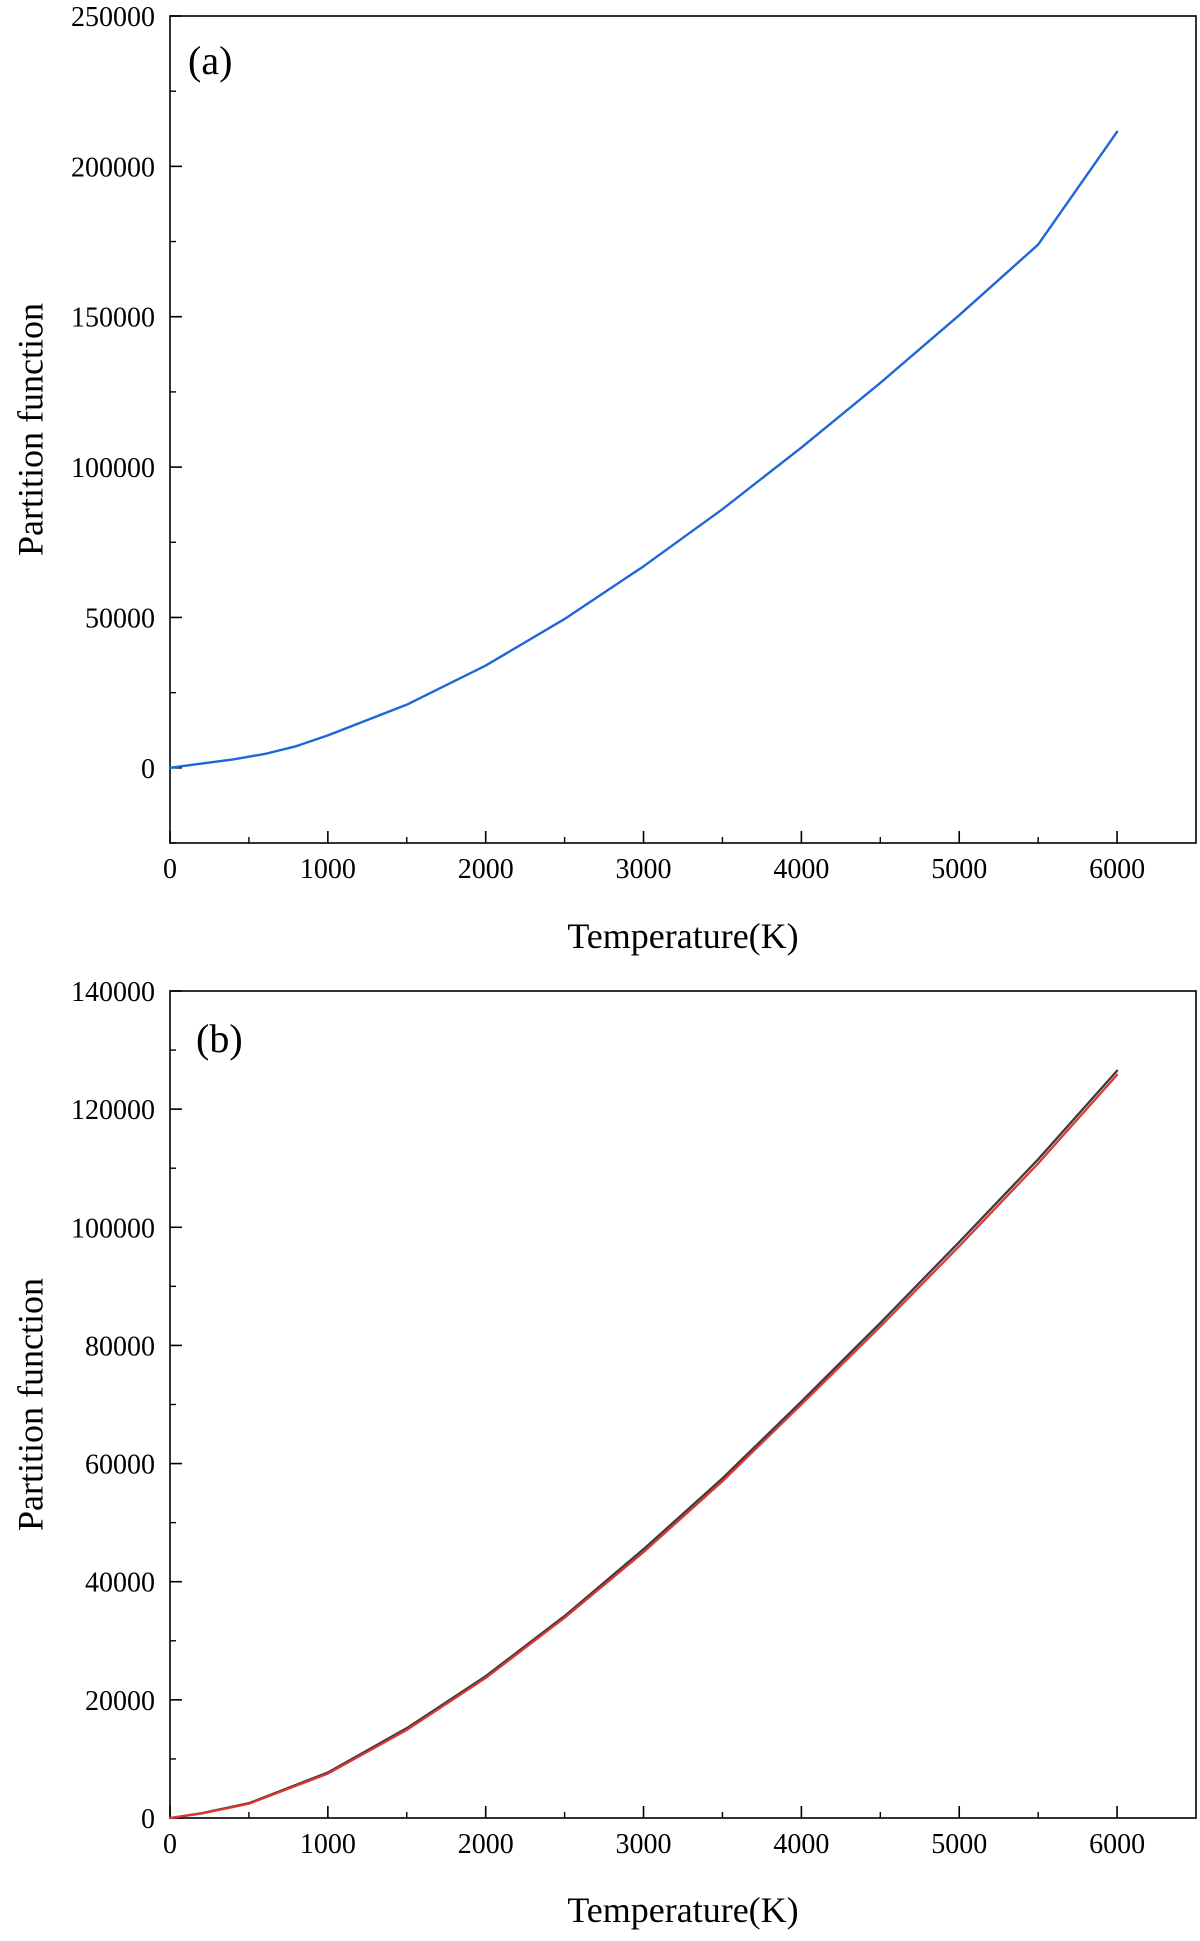 This screenshot has width=1200, height=1941. What do you see at coordinates (113, 1110) in the screenshot?
I see `y-tick-label: 120000` at bounding box center [113, 1110].